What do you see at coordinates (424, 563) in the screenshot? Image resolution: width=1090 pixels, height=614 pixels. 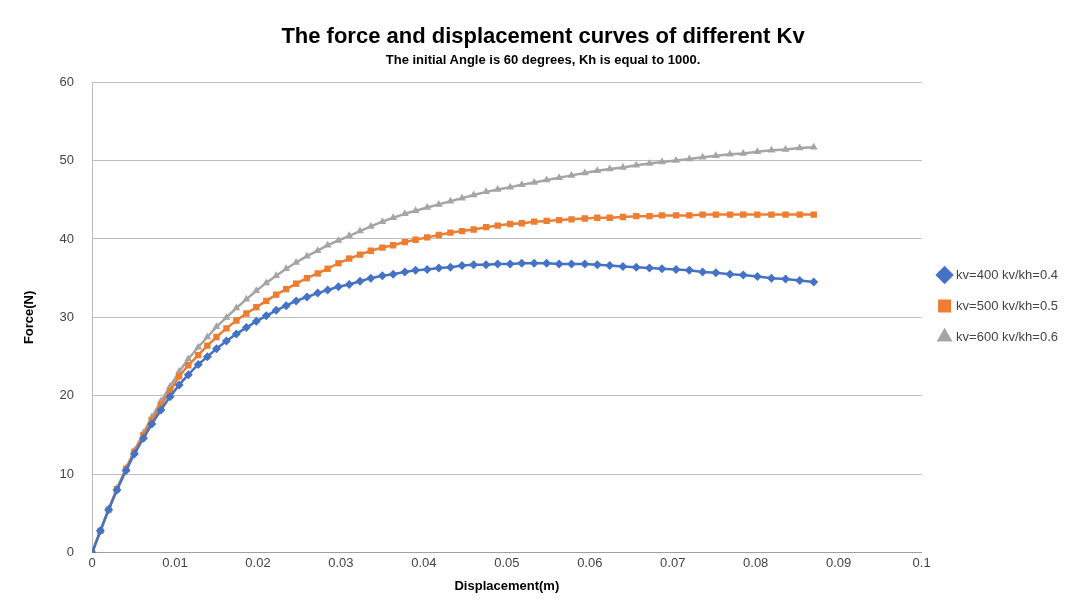 I see `x-tick-label: 0.04` at bounding box center [424, 563].